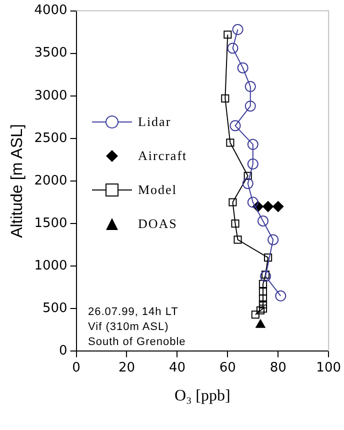 The width and height of the screenshot is (344, 430). I want to click on annotation: Vif (310m ASL), so click(129, 327).